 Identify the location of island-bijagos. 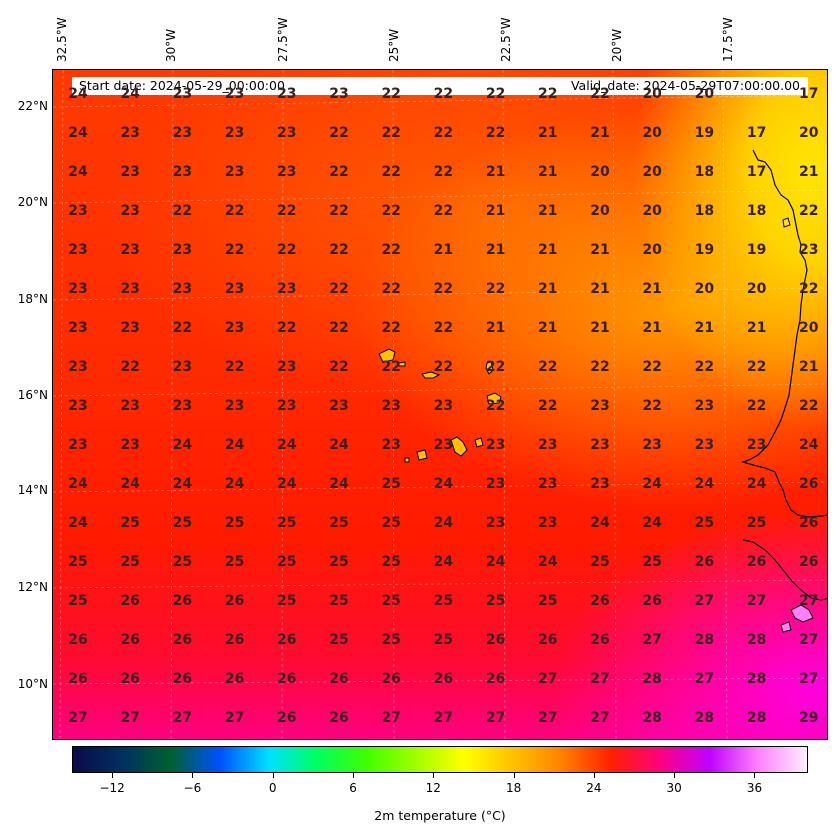
(802, 613).